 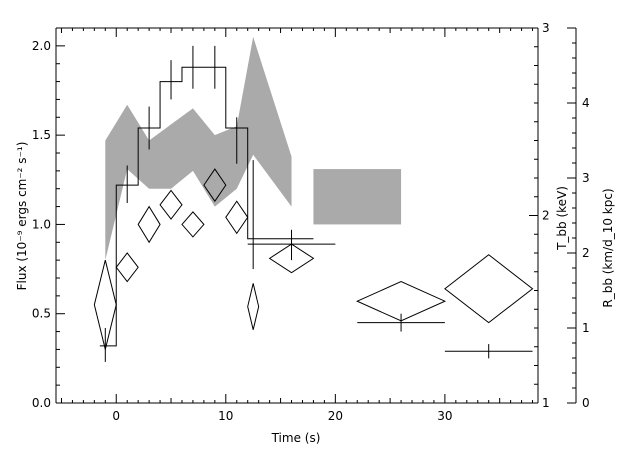 I want to click on x-tick-label: 20, so click(x=335, y=416).